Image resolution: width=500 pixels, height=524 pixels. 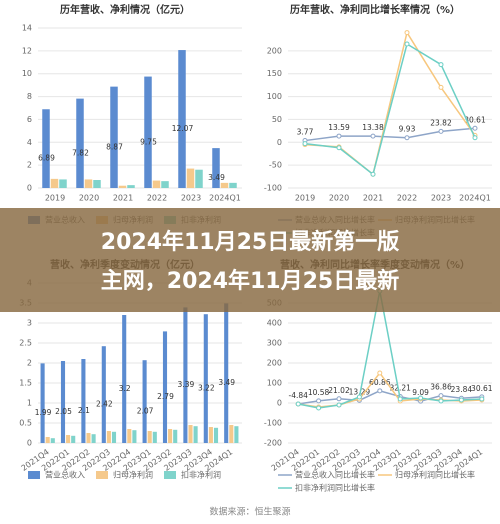 What do you see at coordinates (114, 146) in the screenshot?
I see `value-label: 8.87` at bounding box center [114, 146].